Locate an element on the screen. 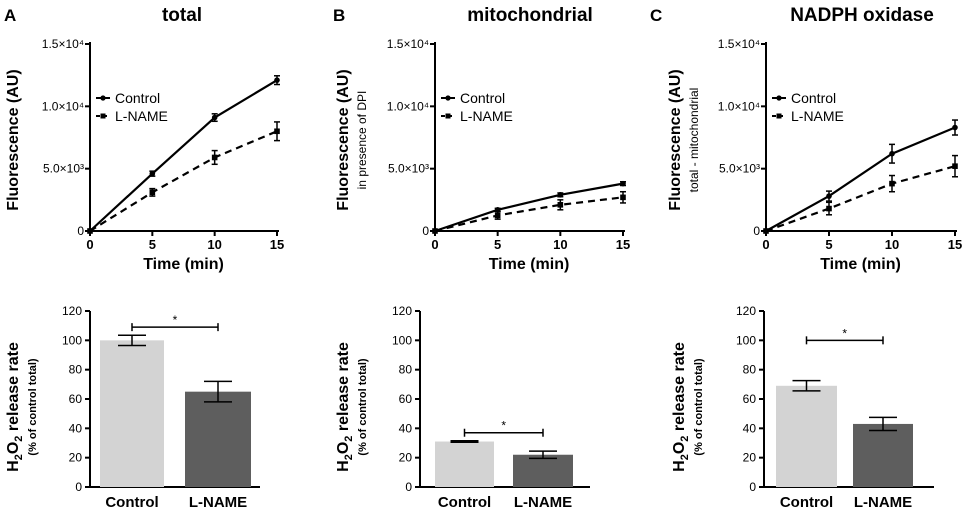  panel-letter-a: A is located at coordinates (10, 15).